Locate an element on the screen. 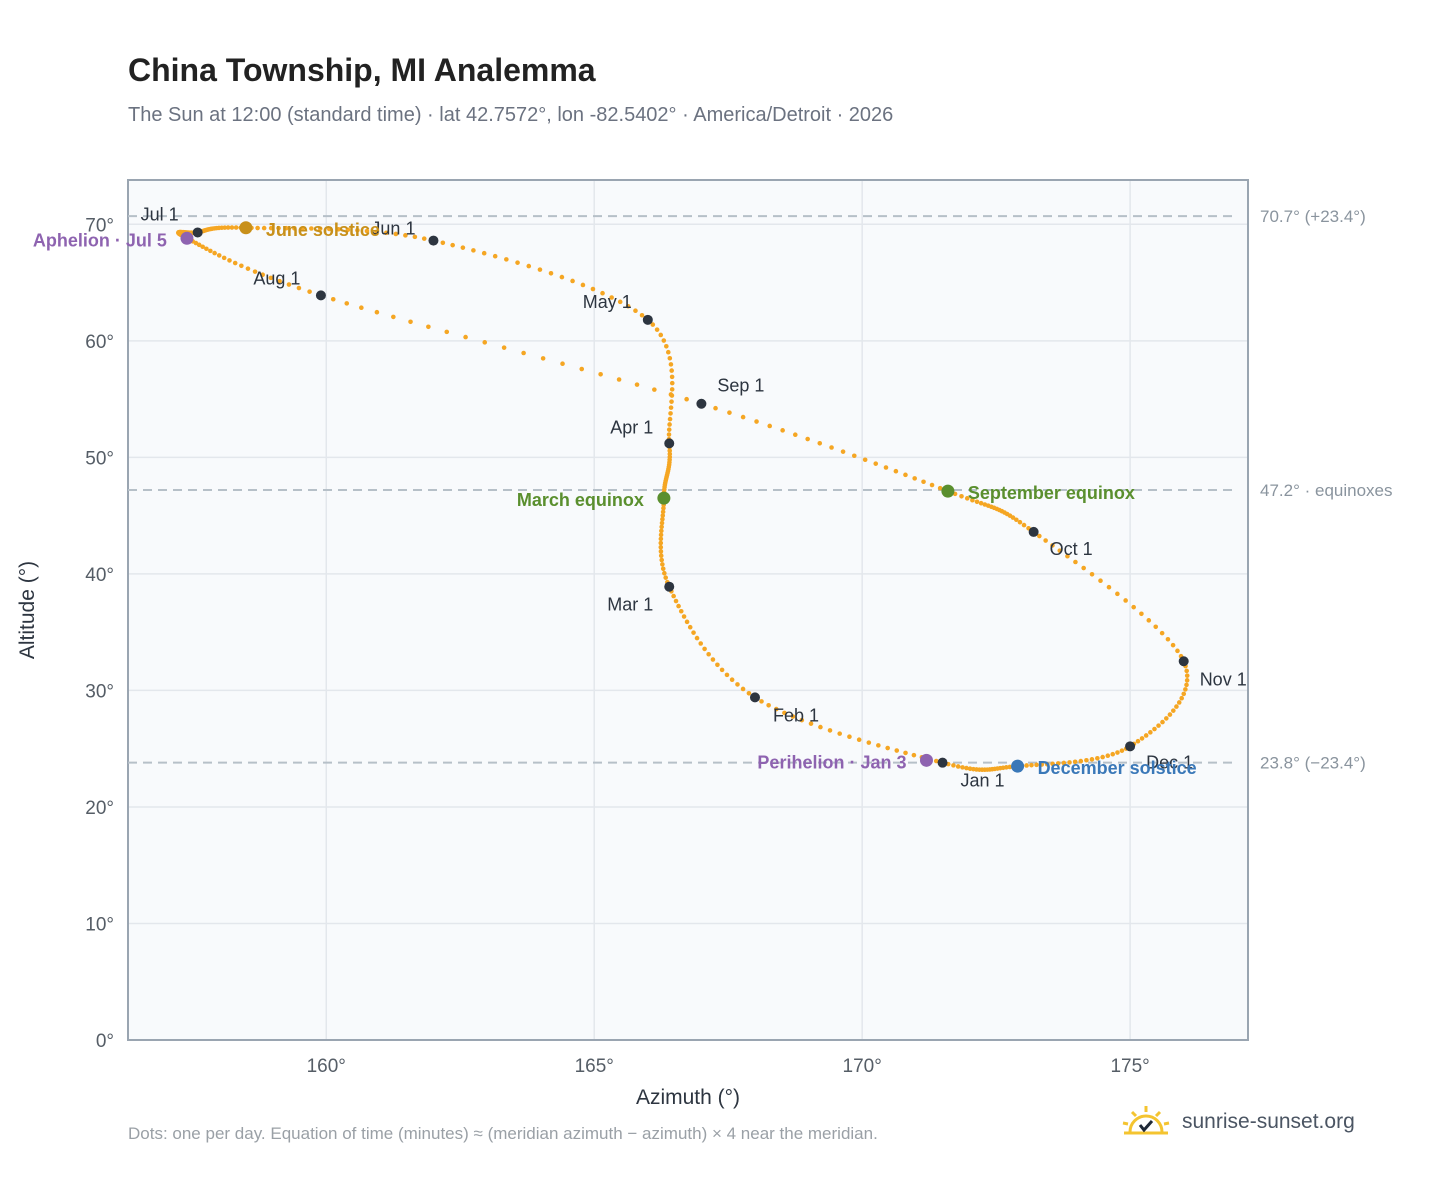 This screenshot has height=1188, width=1448. brand: sunrise-sunset.org is located at coordinates (1237, 1122).